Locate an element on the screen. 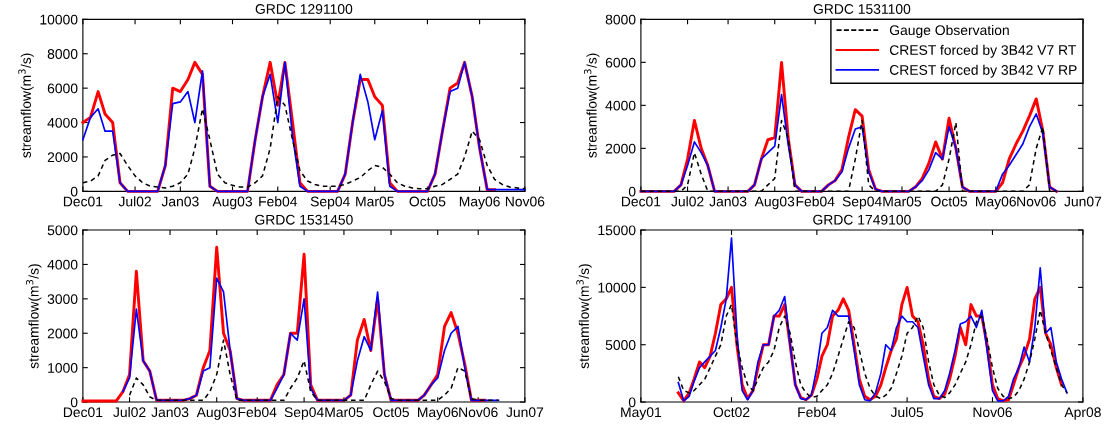 Image resolution: width=1105 pixels, height=430 pixels. legend-label: CREST forced by 3B42 V7 RP is located at coordinates (983, 71).